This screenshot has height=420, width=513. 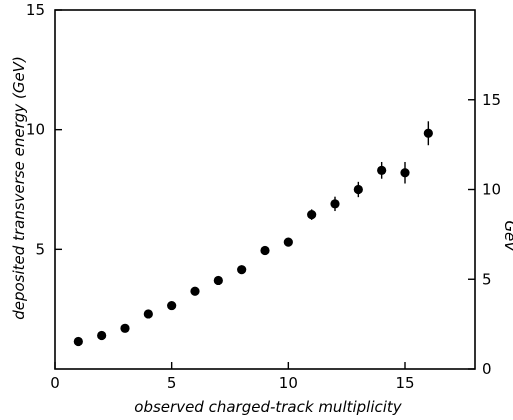 What do you see at coordinates (172, 383) in the screenshot?
I see `x-tick-label: 5` at bounding box center [172, 383].